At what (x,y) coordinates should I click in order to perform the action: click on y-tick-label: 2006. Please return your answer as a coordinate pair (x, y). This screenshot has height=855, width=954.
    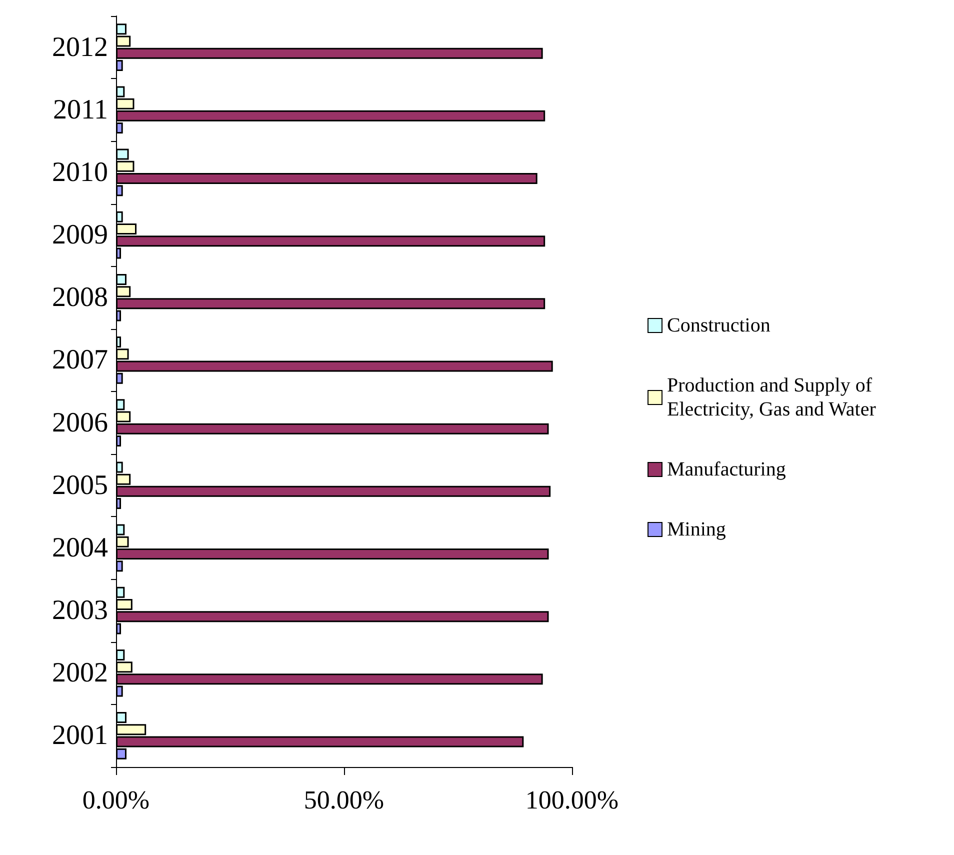
    Looking at the image, I should click on (80, 422).